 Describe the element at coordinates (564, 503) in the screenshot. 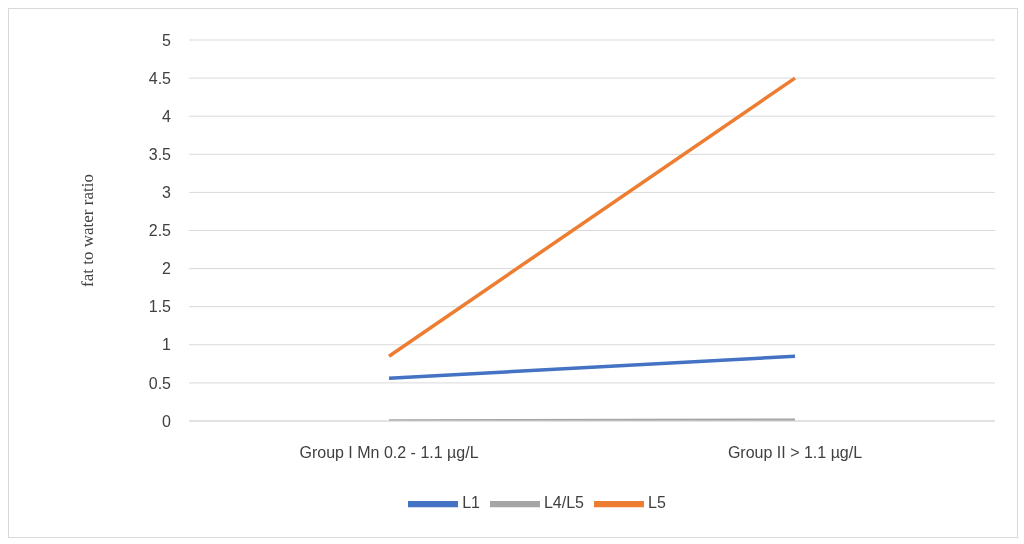

I see `legend-label: L4/L5` at that location.